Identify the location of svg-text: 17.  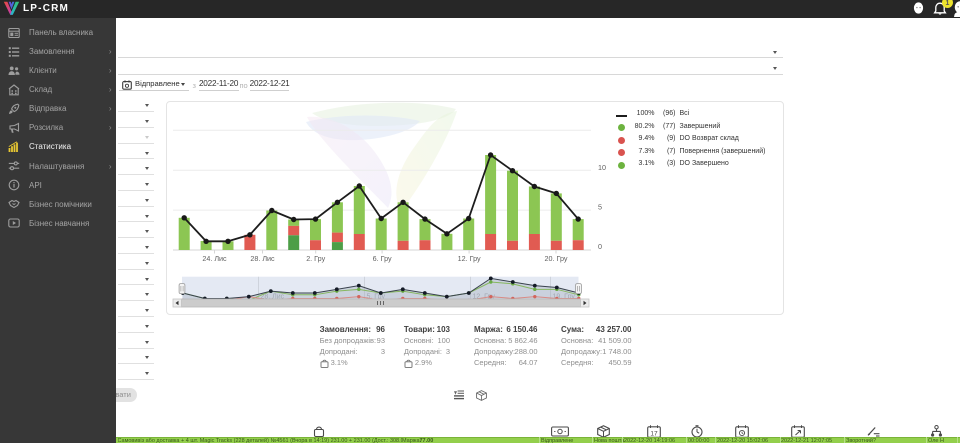
(654, 433).